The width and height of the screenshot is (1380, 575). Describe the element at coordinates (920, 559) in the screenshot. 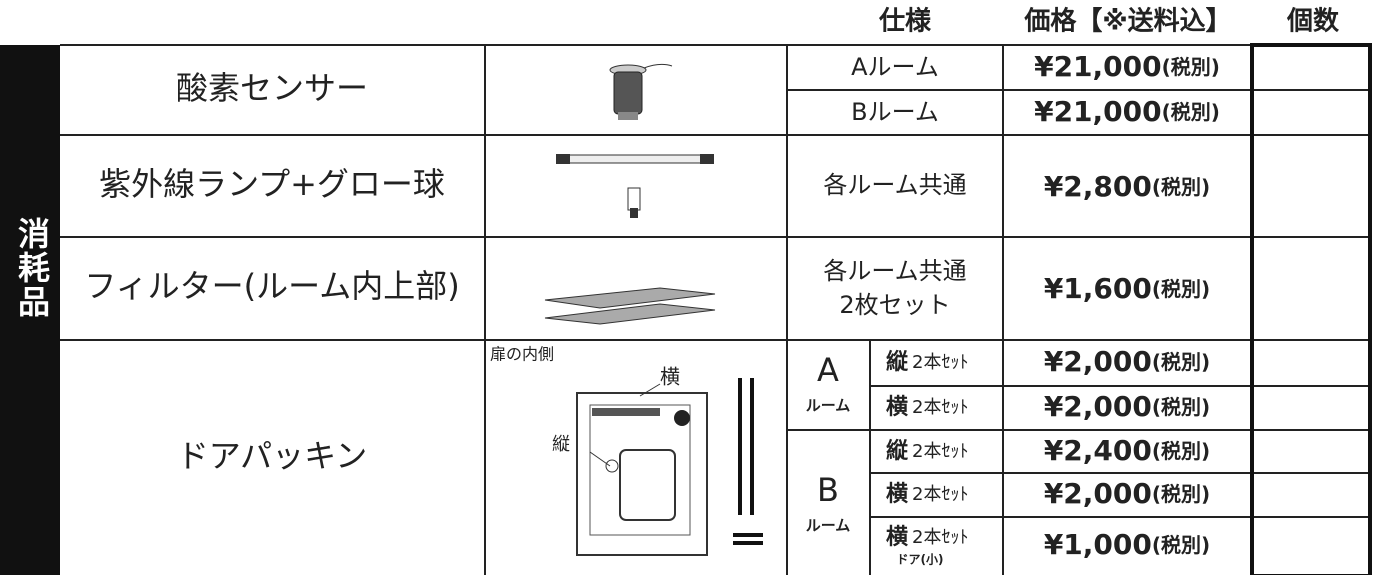

I see `note: ドア(小)` at that location.